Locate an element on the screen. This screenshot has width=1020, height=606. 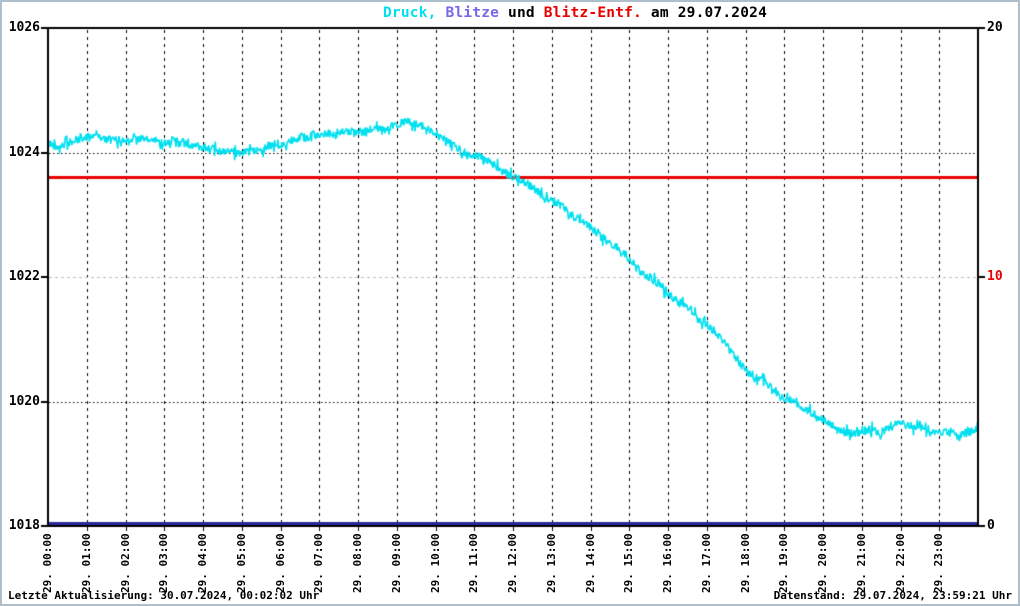
x-tick-label: 29. 05:00 is located at coordinates (241, 563).